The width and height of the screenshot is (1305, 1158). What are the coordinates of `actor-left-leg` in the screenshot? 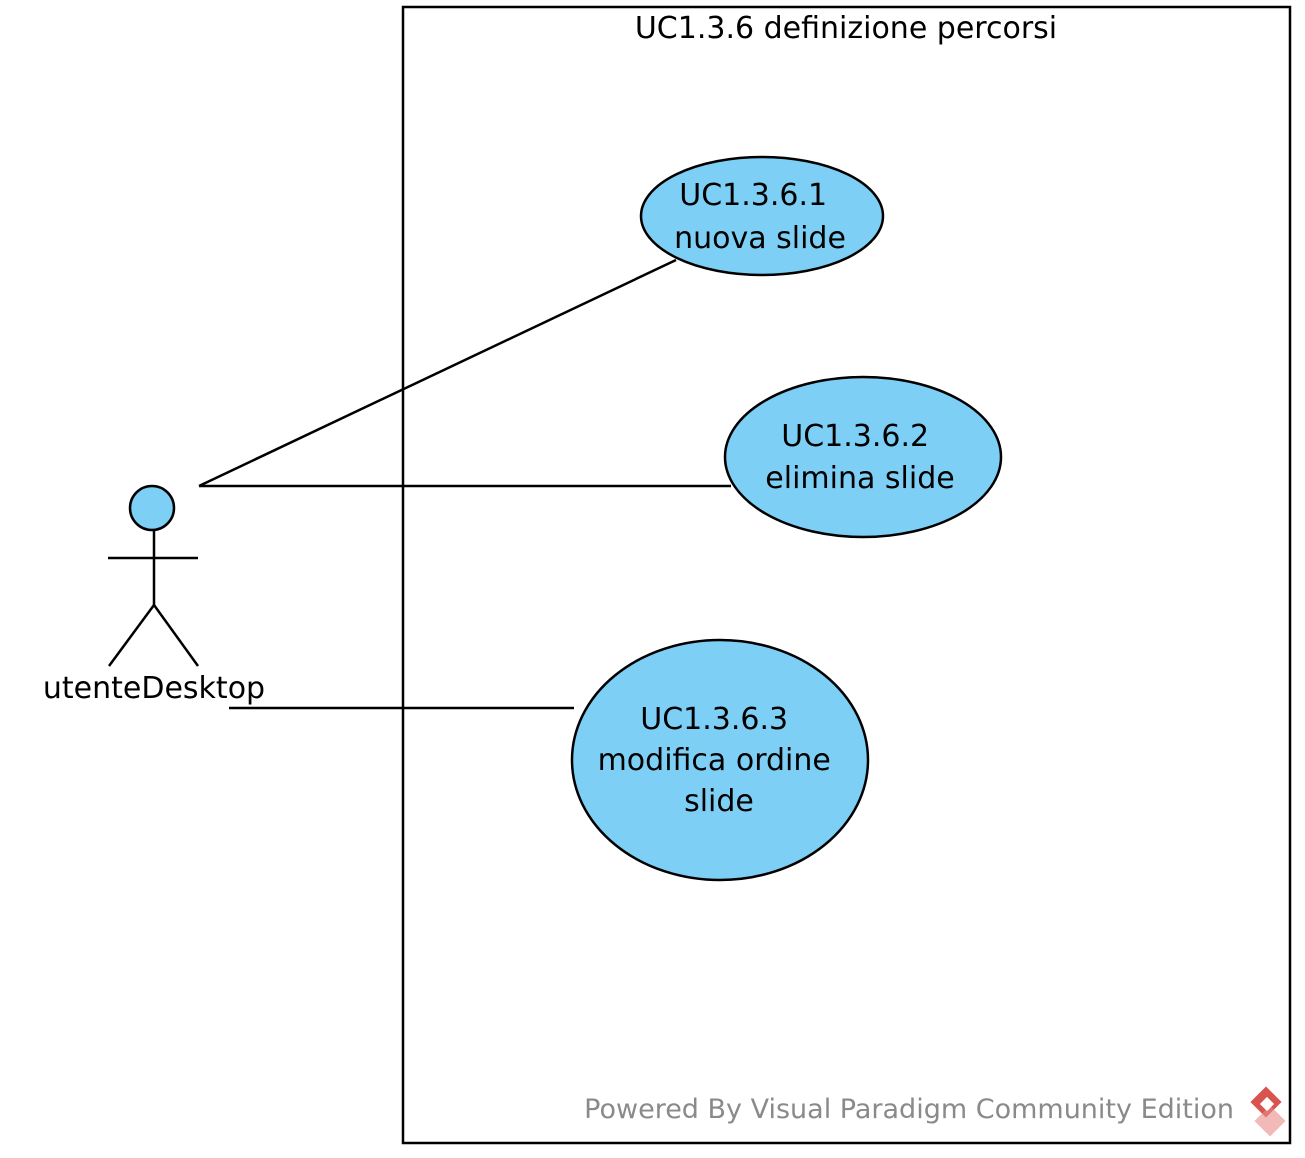 It's located at (131, 635).